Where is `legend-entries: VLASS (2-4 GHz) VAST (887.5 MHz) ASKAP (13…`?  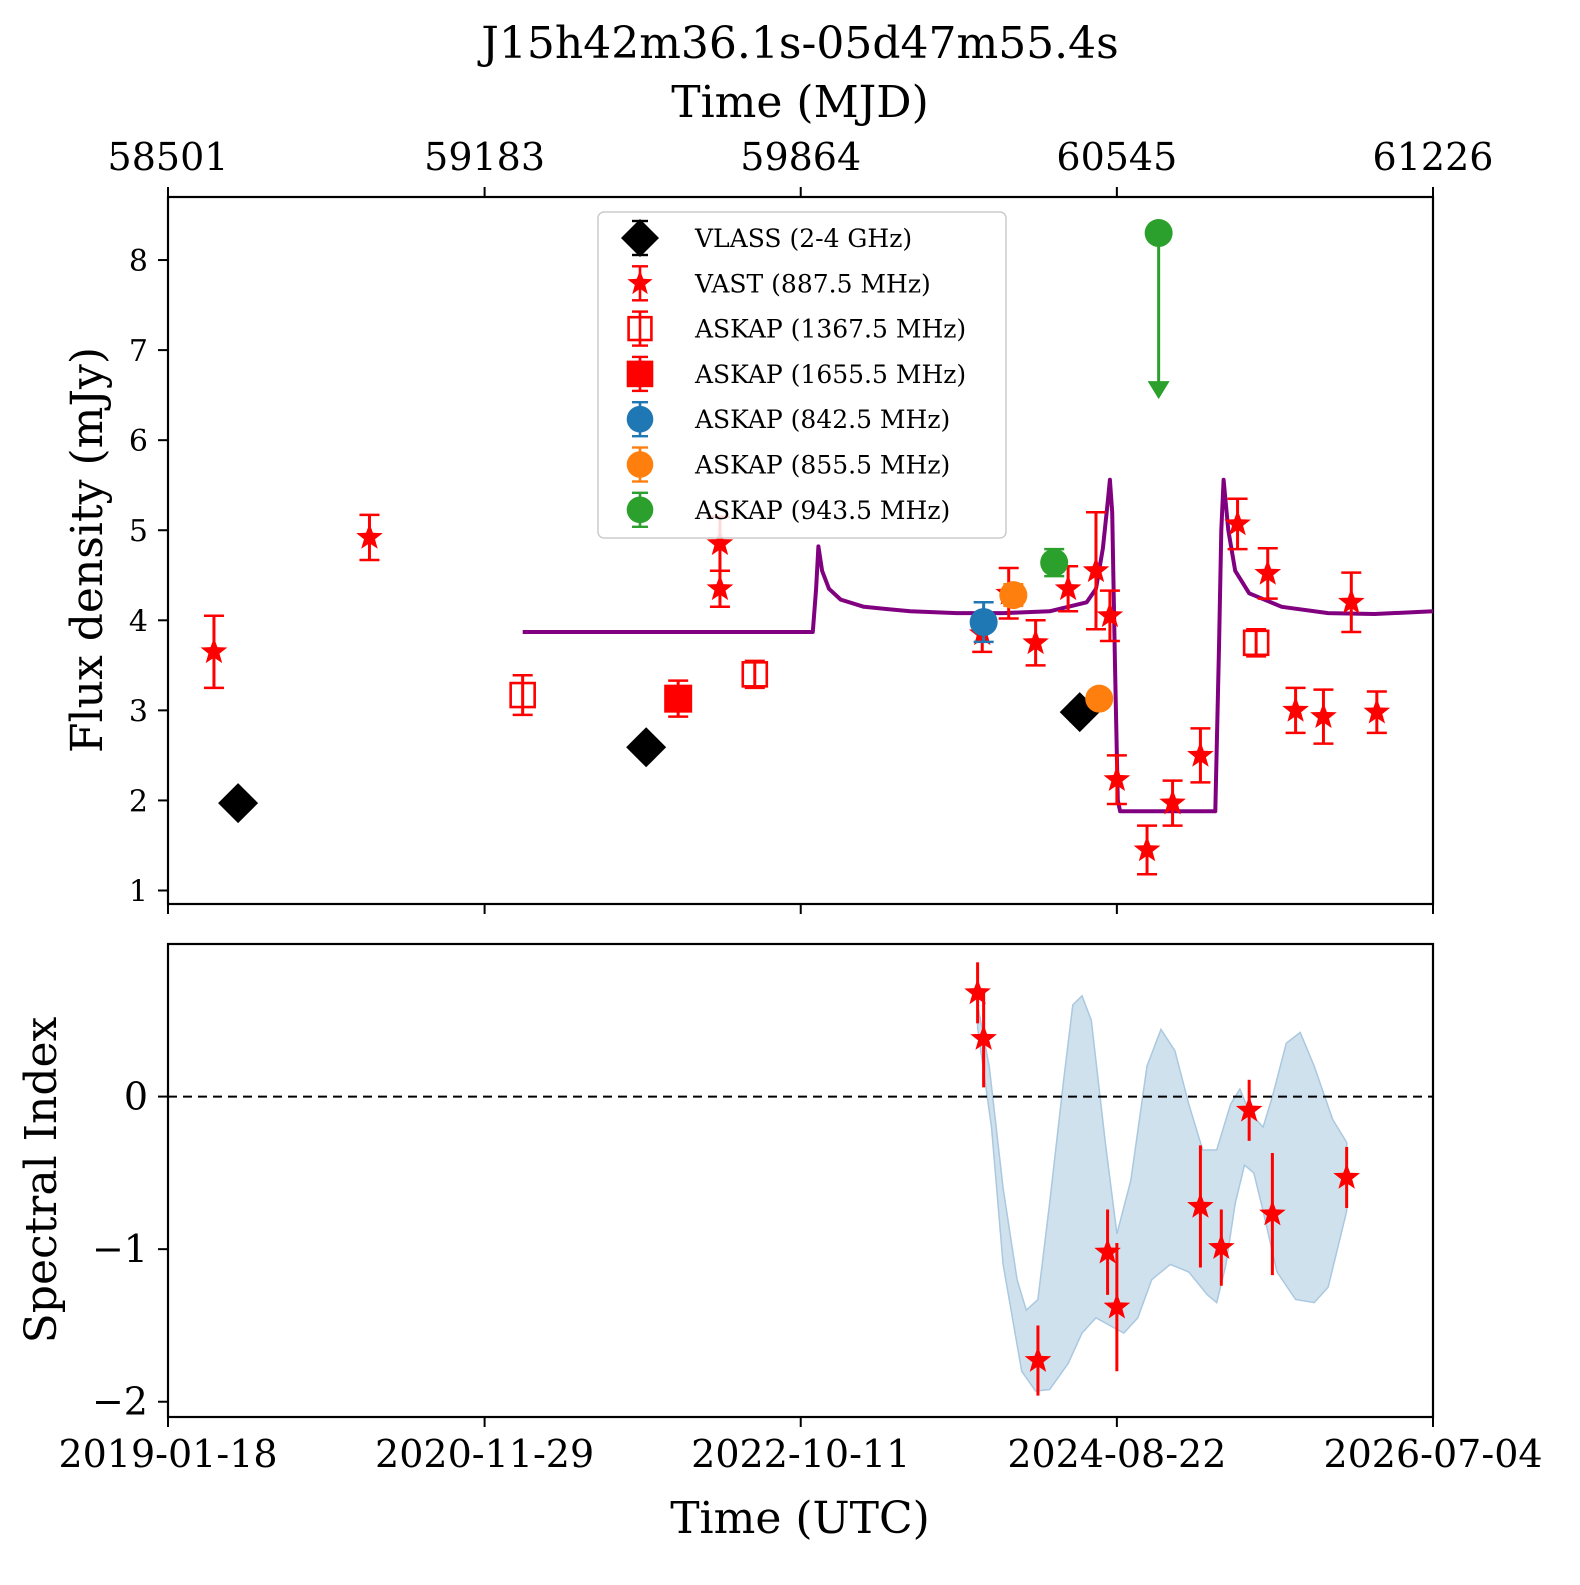
legend-entries: VLASS (2-4 GHz) VAST (887.5 MHz) ASKAP (13… is located at coordinates (793, 373).